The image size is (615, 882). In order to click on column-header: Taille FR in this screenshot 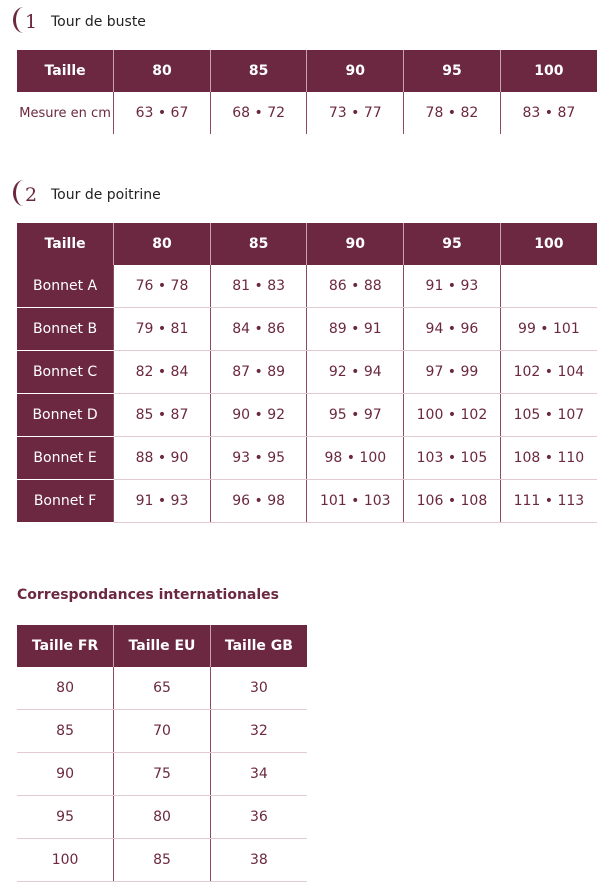, I will do `click(65, 646)`.